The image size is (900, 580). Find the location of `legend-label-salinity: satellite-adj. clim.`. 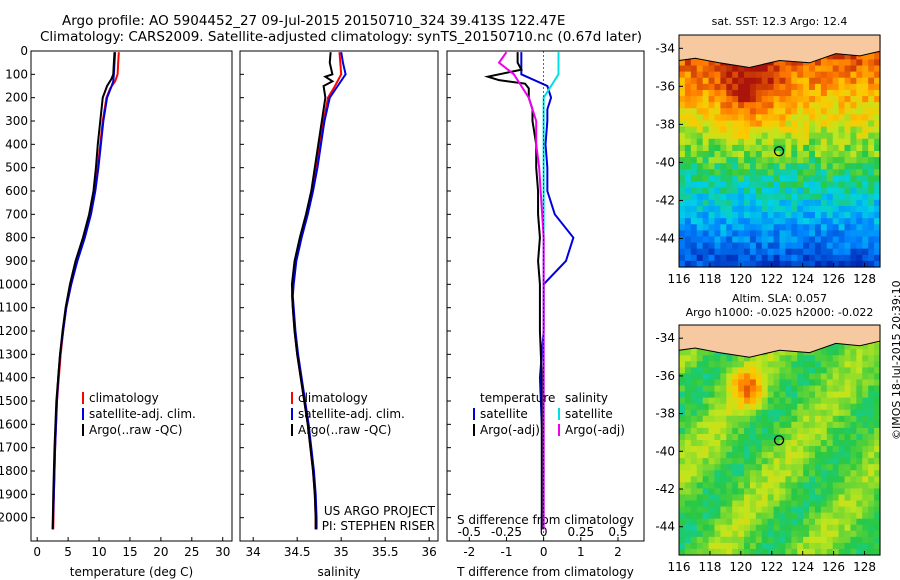

legend-label-salinity: satellite-adj. clim. is located at coordinates (351, 414).